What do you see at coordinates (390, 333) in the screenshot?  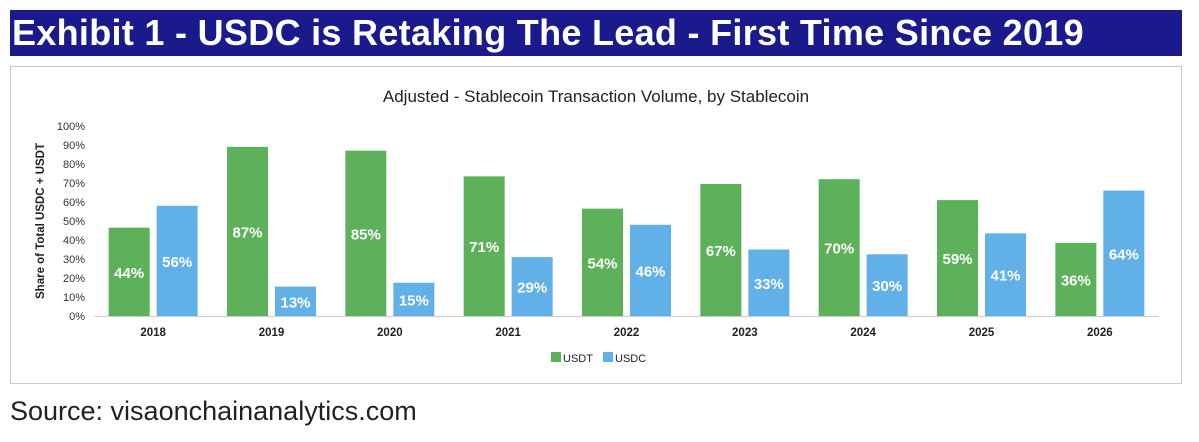 I see `x-tick-label: 2020` at bounding box center [390, 333].